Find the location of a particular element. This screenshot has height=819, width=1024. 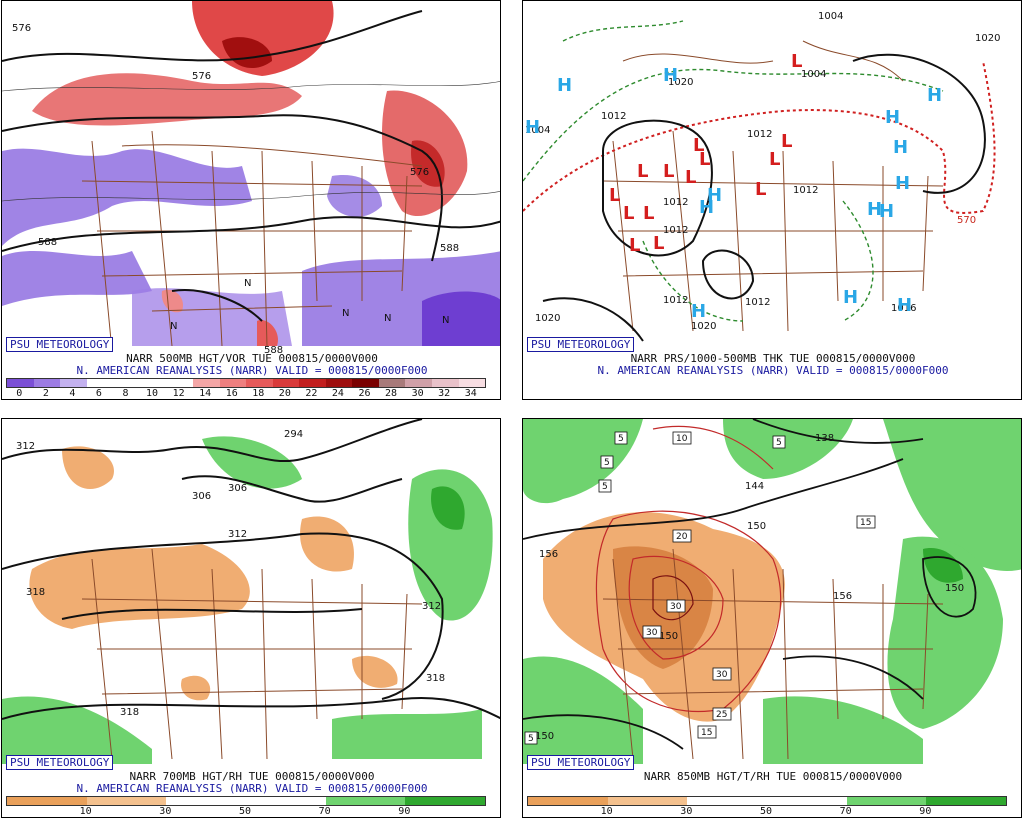

temperature-box-label: 30 is located at coordinates (676, 607).